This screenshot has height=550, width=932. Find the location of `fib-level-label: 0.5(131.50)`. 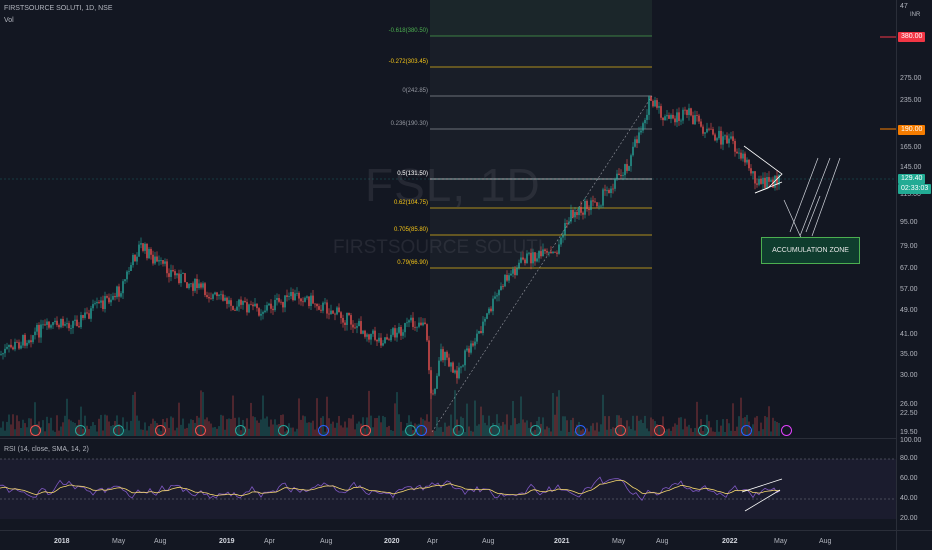

fib-level-label: 0.5(131.50) is located at coordinates (412, 174).